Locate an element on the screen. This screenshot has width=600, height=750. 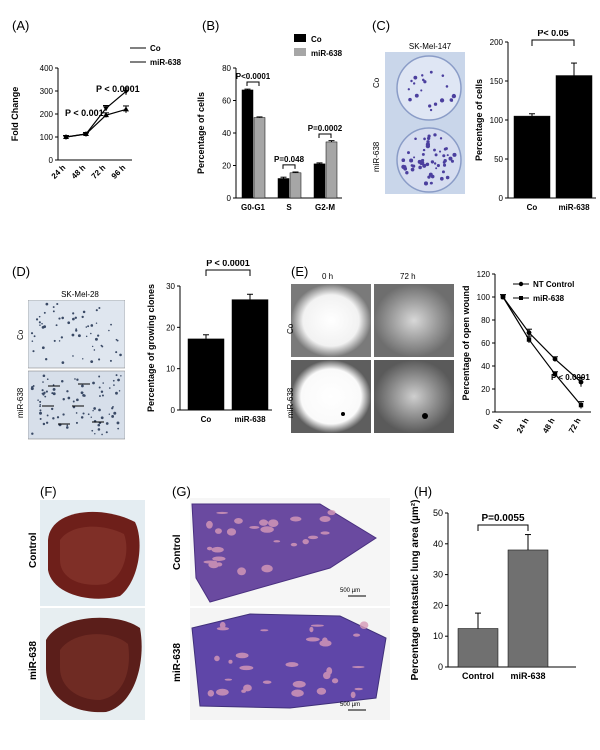
chart-h-x-tick-label: miR-638 is located at coordinates (527, 676).